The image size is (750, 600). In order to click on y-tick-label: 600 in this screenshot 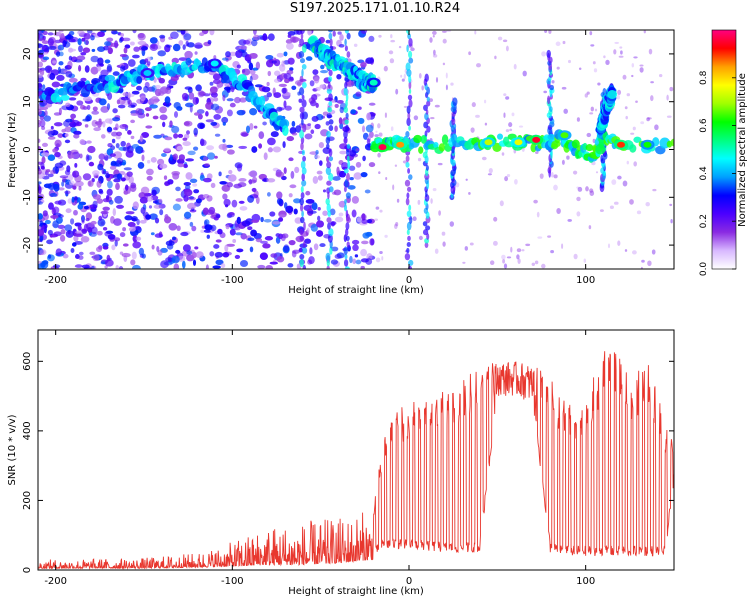, I will do `click(27, 361)`.